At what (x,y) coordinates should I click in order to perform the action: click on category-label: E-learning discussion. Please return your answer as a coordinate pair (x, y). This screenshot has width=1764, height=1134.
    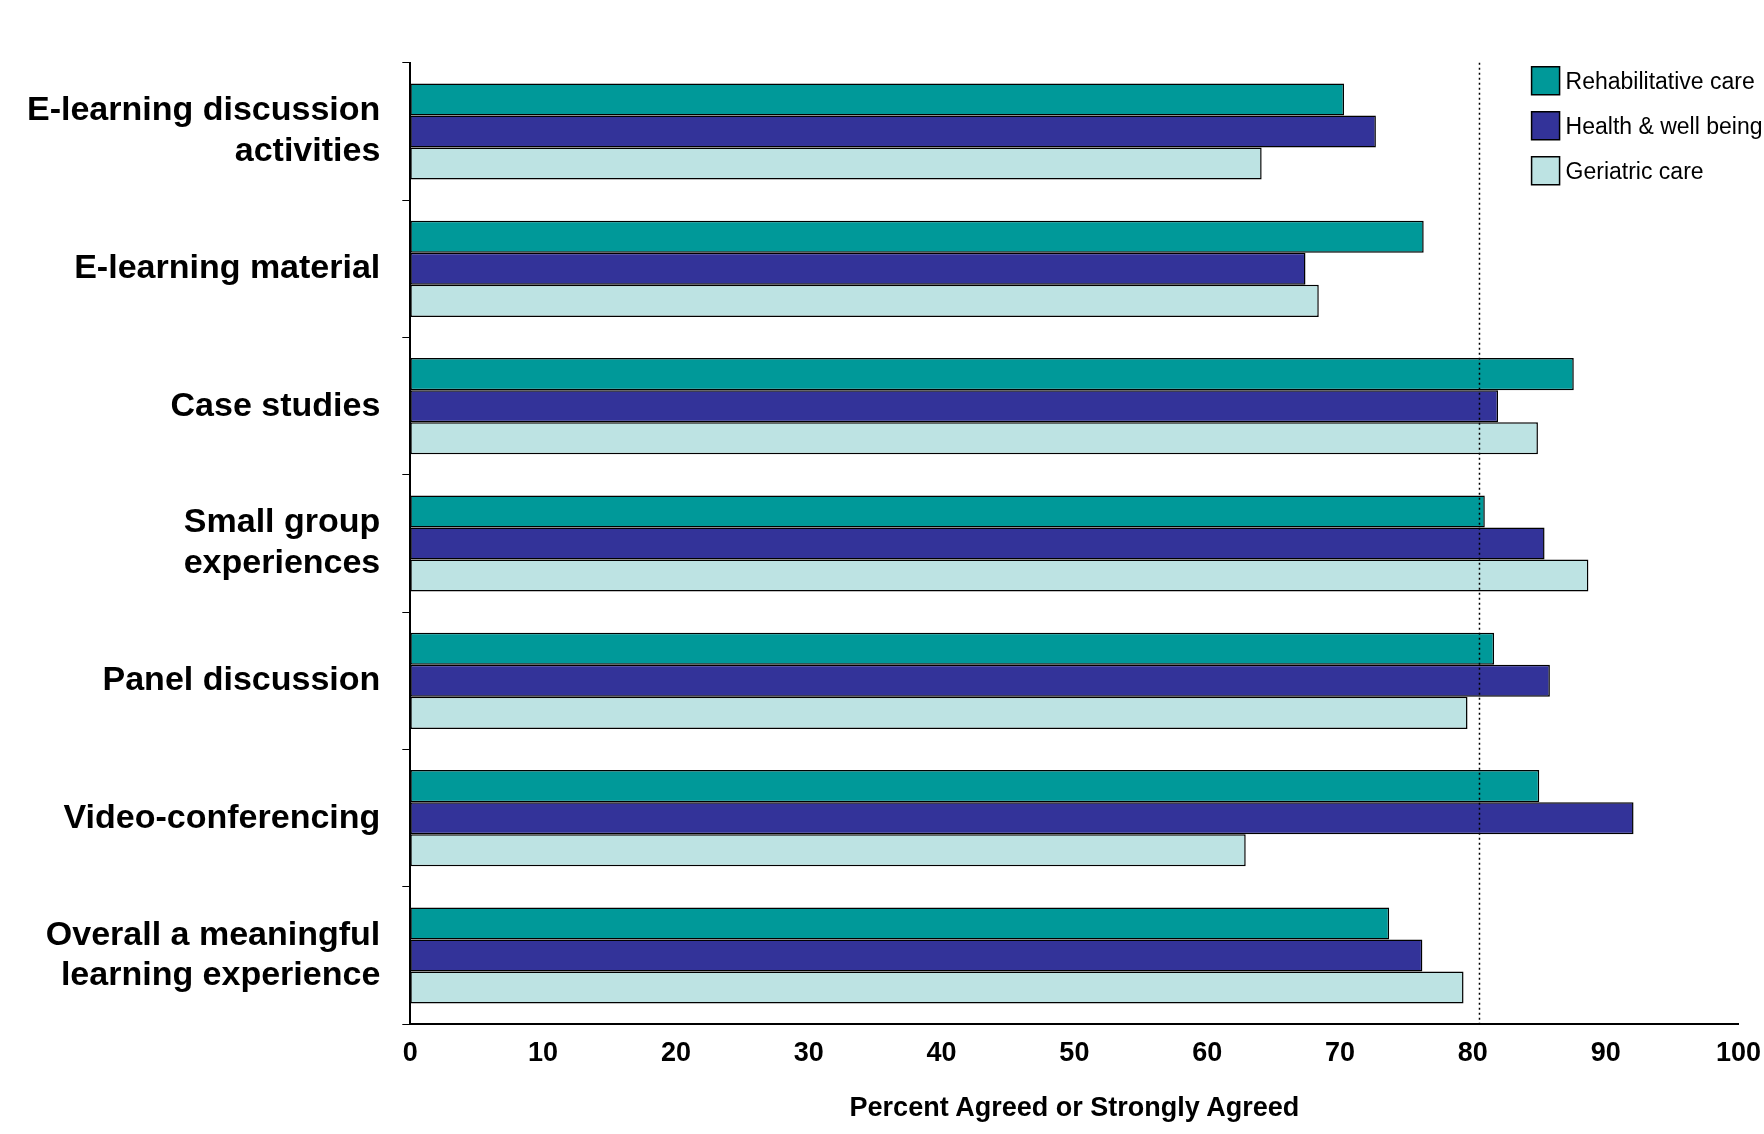
    Looking at the image, I should click on (203, 108).